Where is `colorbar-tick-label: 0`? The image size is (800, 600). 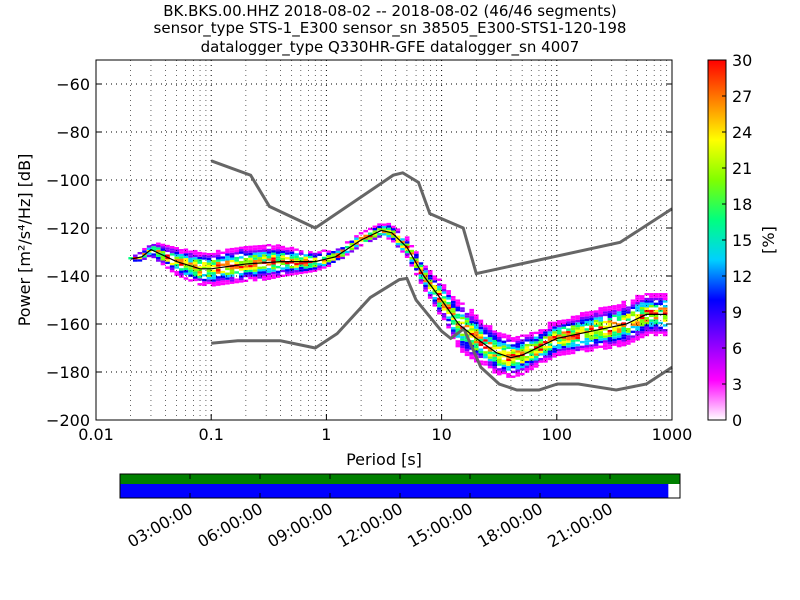
colorbar-tick-label: 0 is located at coordinates (737, 420).